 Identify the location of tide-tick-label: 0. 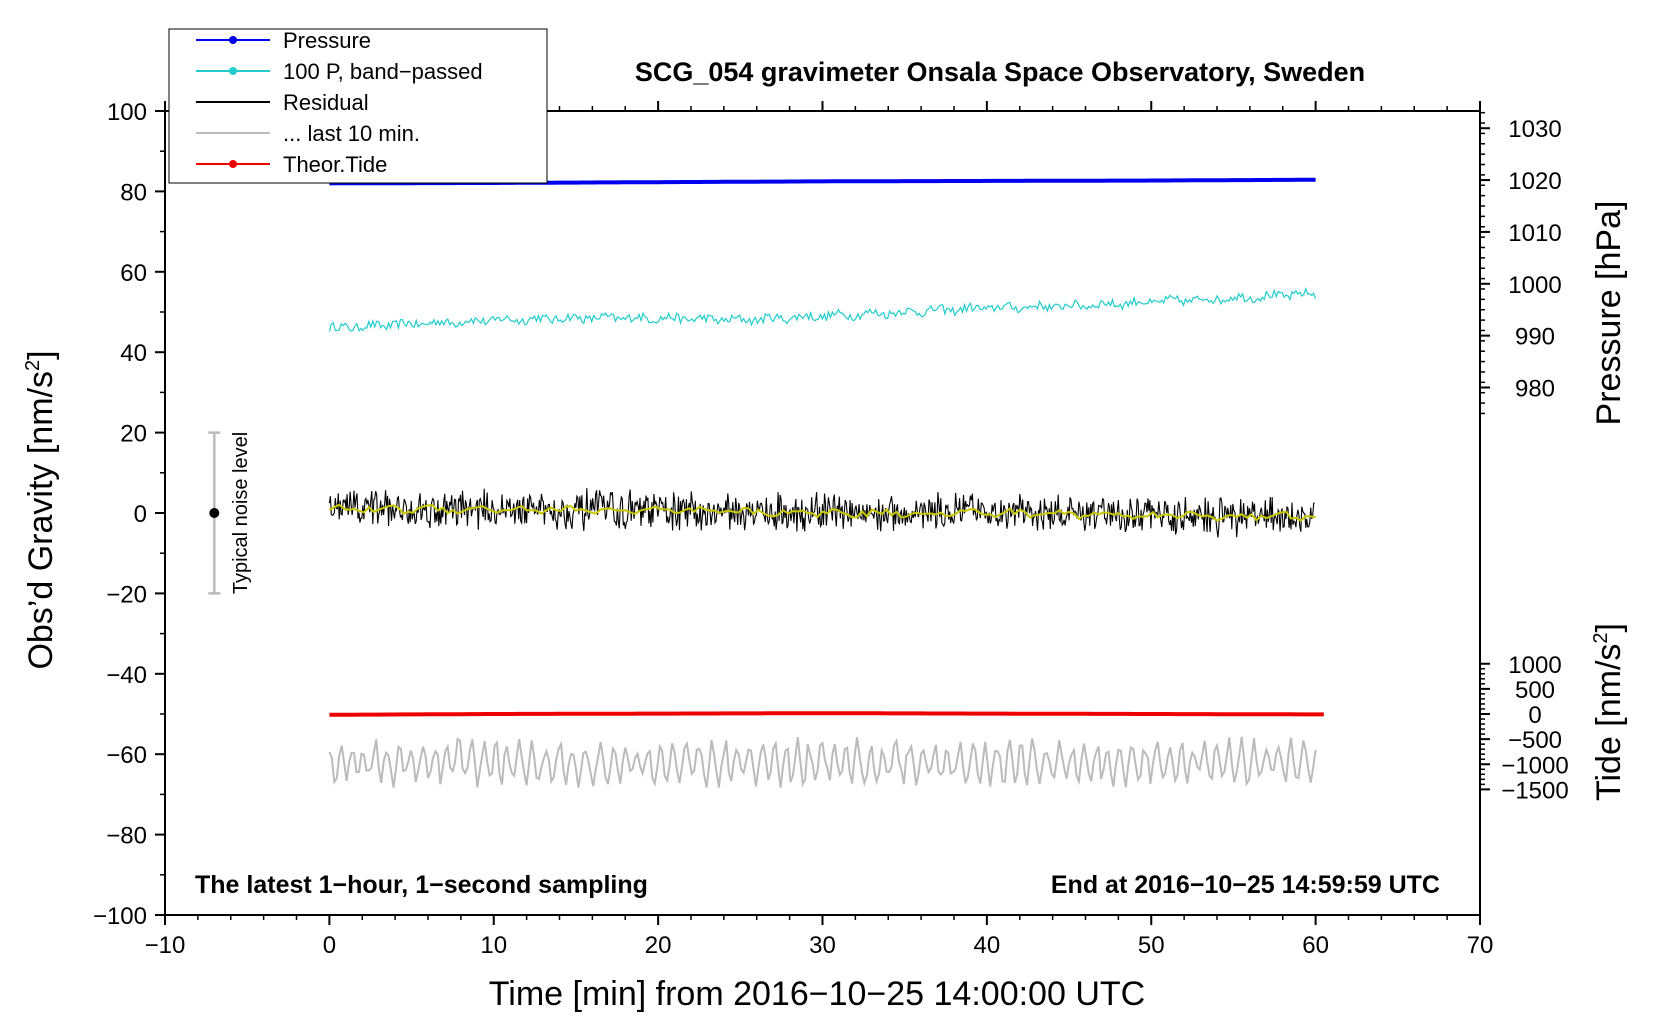
(1534, 715).